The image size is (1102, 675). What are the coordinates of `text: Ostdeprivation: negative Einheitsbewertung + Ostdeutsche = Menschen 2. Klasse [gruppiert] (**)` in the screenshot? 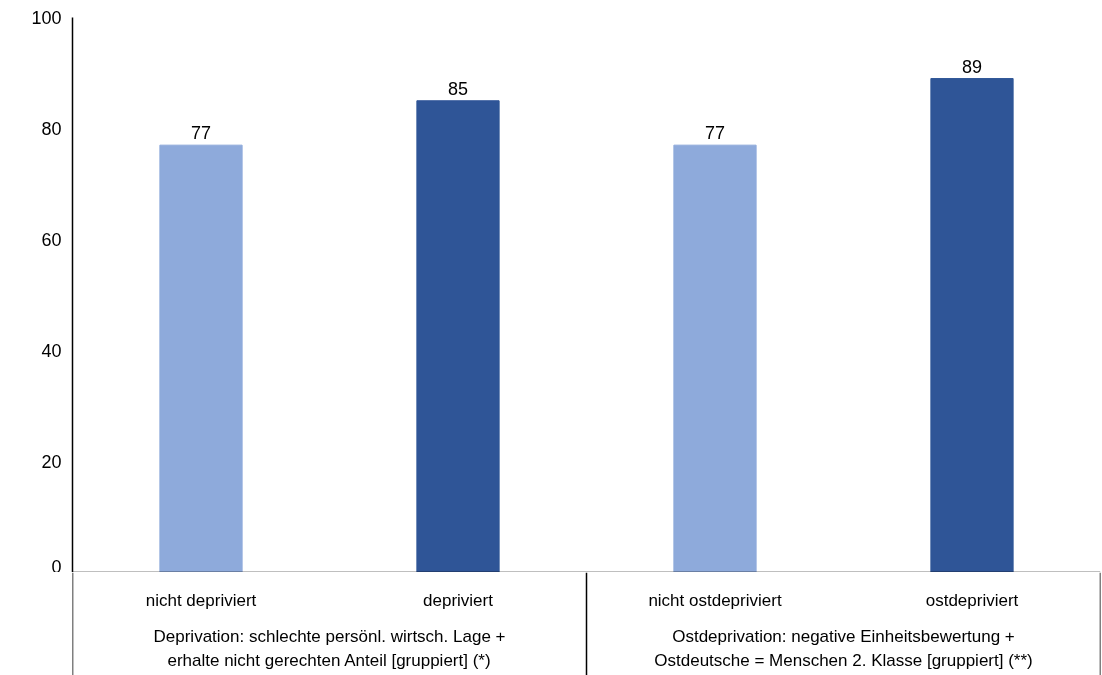 It's located at (843, 648).